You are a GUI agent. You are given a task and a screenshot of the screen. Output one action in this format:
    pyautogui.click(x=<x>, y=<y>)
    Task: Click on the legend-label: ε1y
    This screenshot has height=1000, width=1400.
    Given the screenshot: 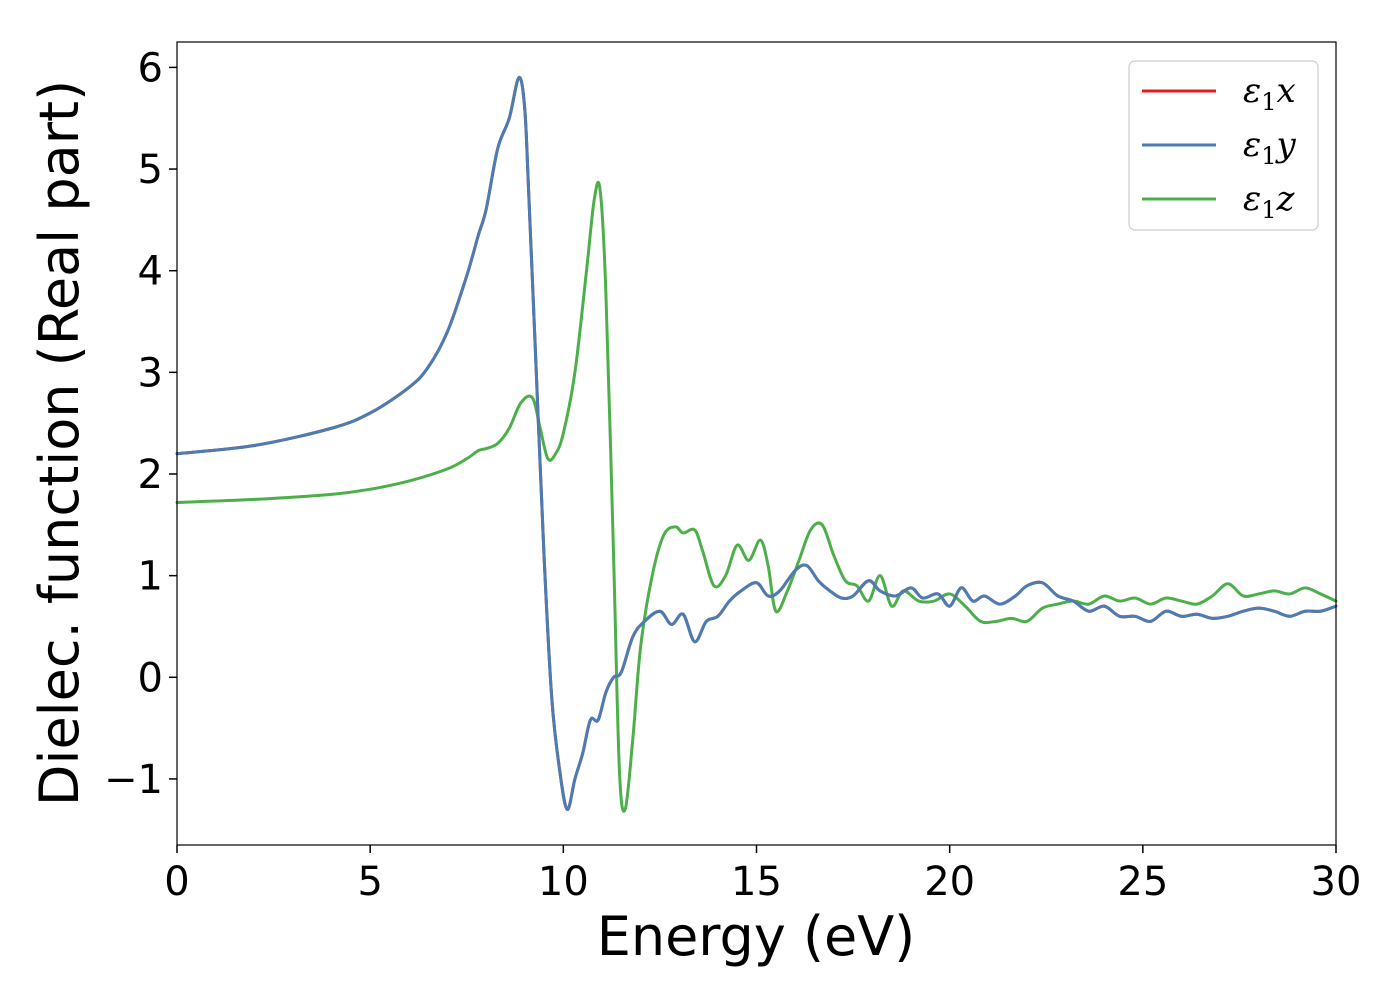 What is the action you would take?
    pyautogui.click(x=1270, y=147)
    